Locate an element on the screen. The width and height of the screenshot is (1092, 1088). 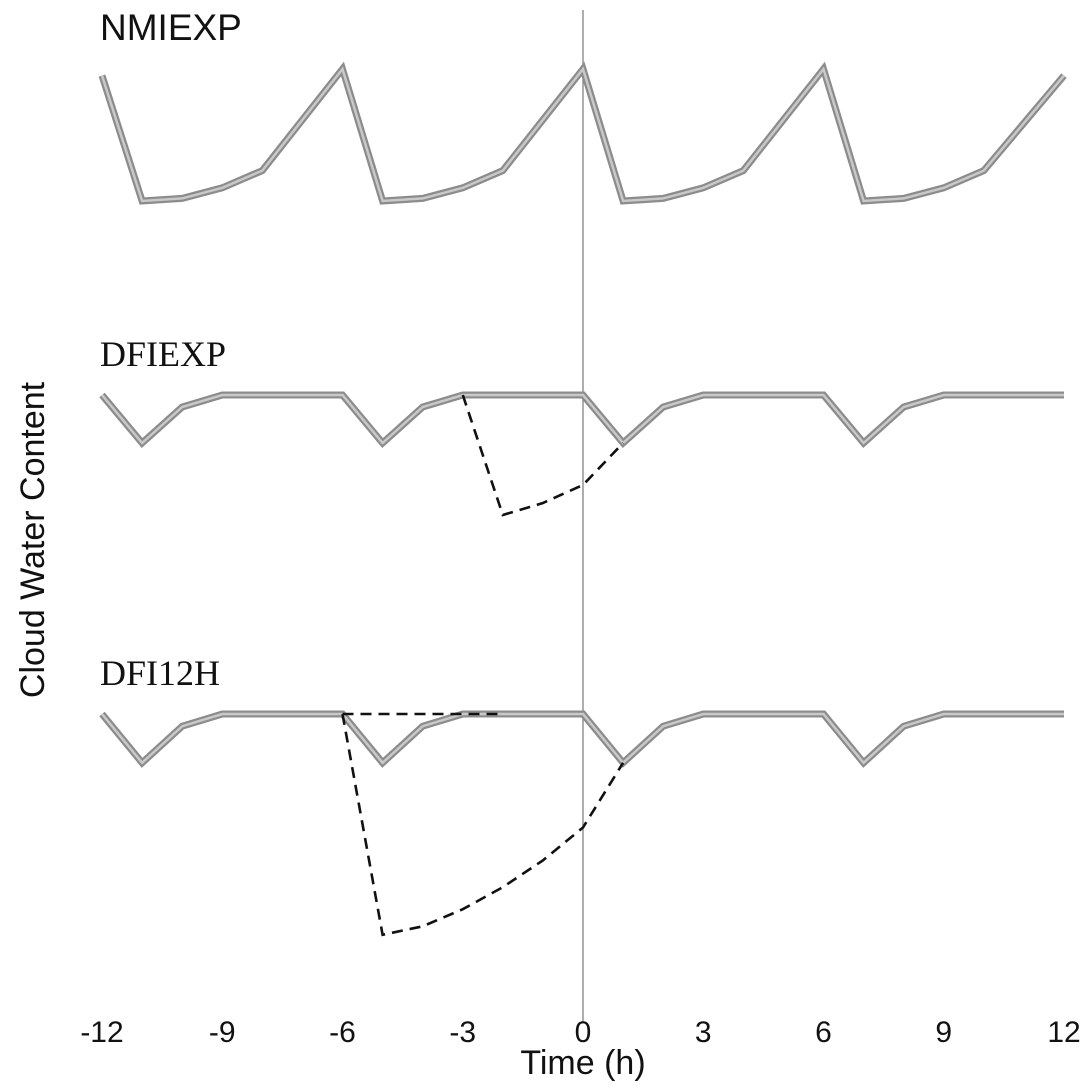
panel-label-dfiexp: DFIEXP is located at coordinates (163, 354).